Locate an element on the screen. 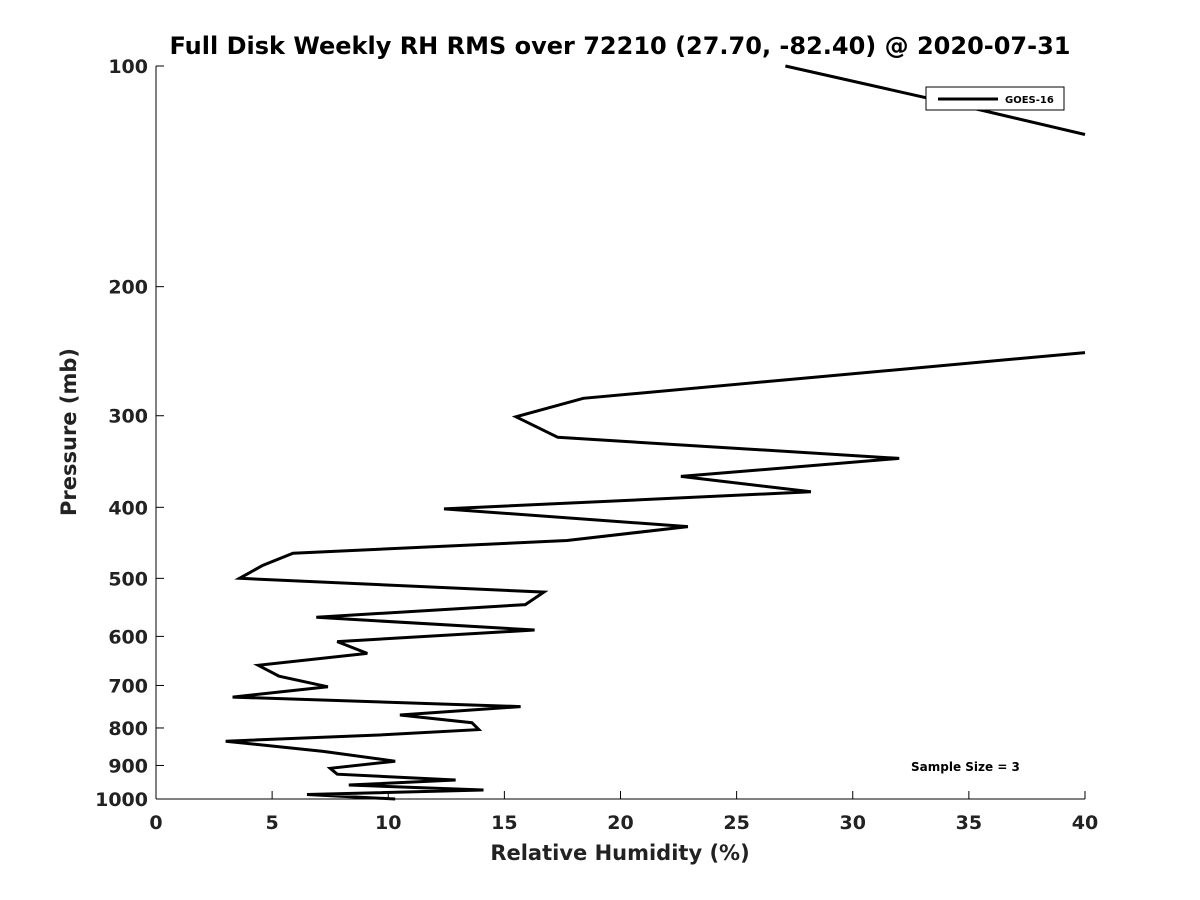  y-tick-label: 800 is located at coordinates (128, 729).